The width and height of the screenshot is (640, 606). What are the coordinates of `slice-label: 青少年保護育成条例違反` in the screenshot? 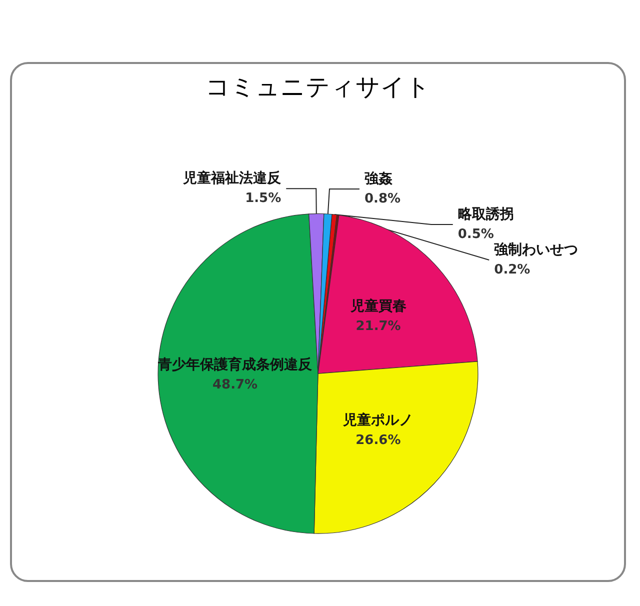 It's located at (235, 364).